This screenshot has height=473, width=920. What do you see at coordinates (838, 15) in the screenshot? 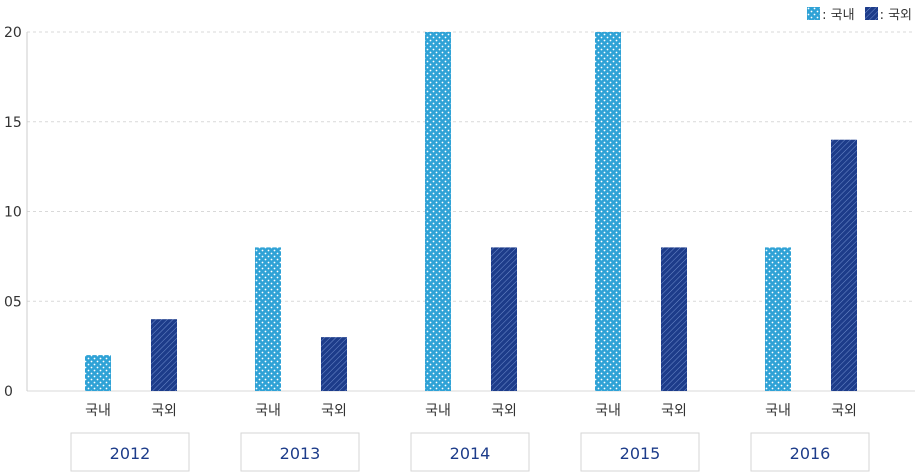
I see `legend-label-domestic: : 국내` at bounding box center [838, 15].